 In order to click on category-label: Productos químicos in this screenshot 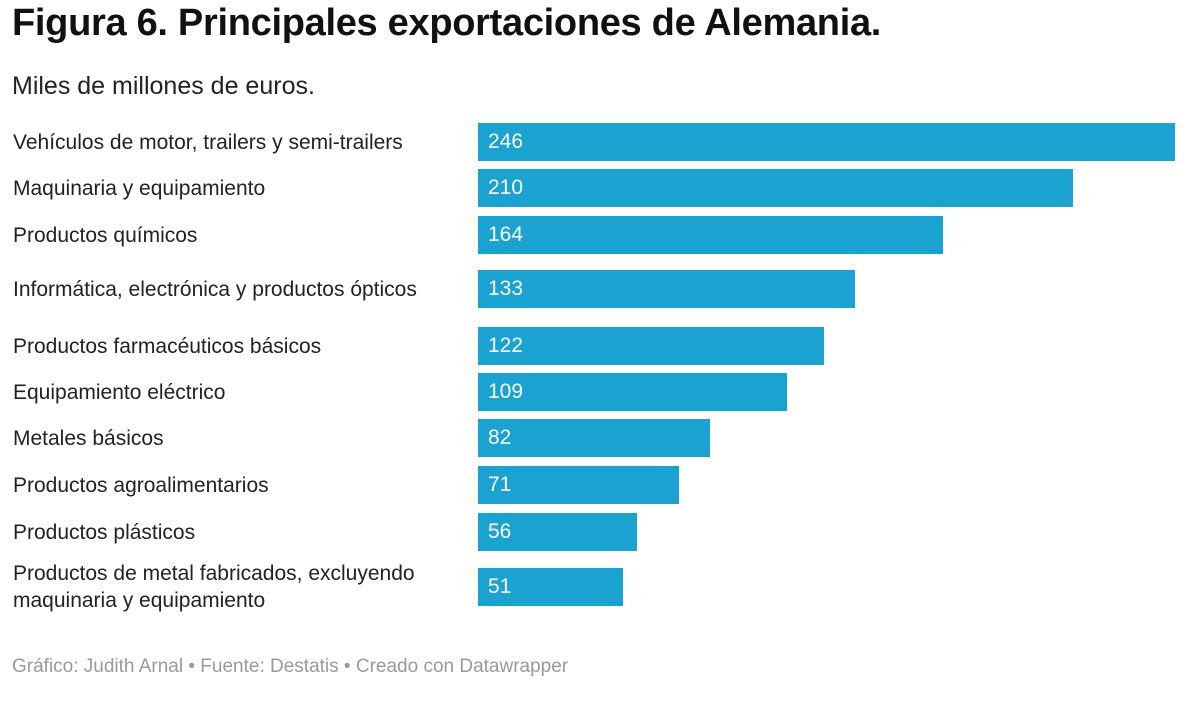, I will do `click(105, 235)`.